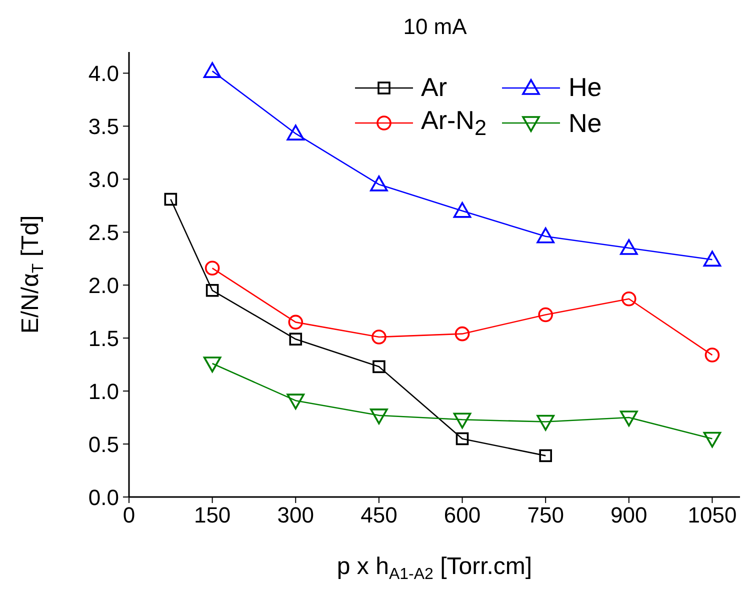 The image size is (756, 594). I want to click on x-tick-label: 150, so click(212, 515).